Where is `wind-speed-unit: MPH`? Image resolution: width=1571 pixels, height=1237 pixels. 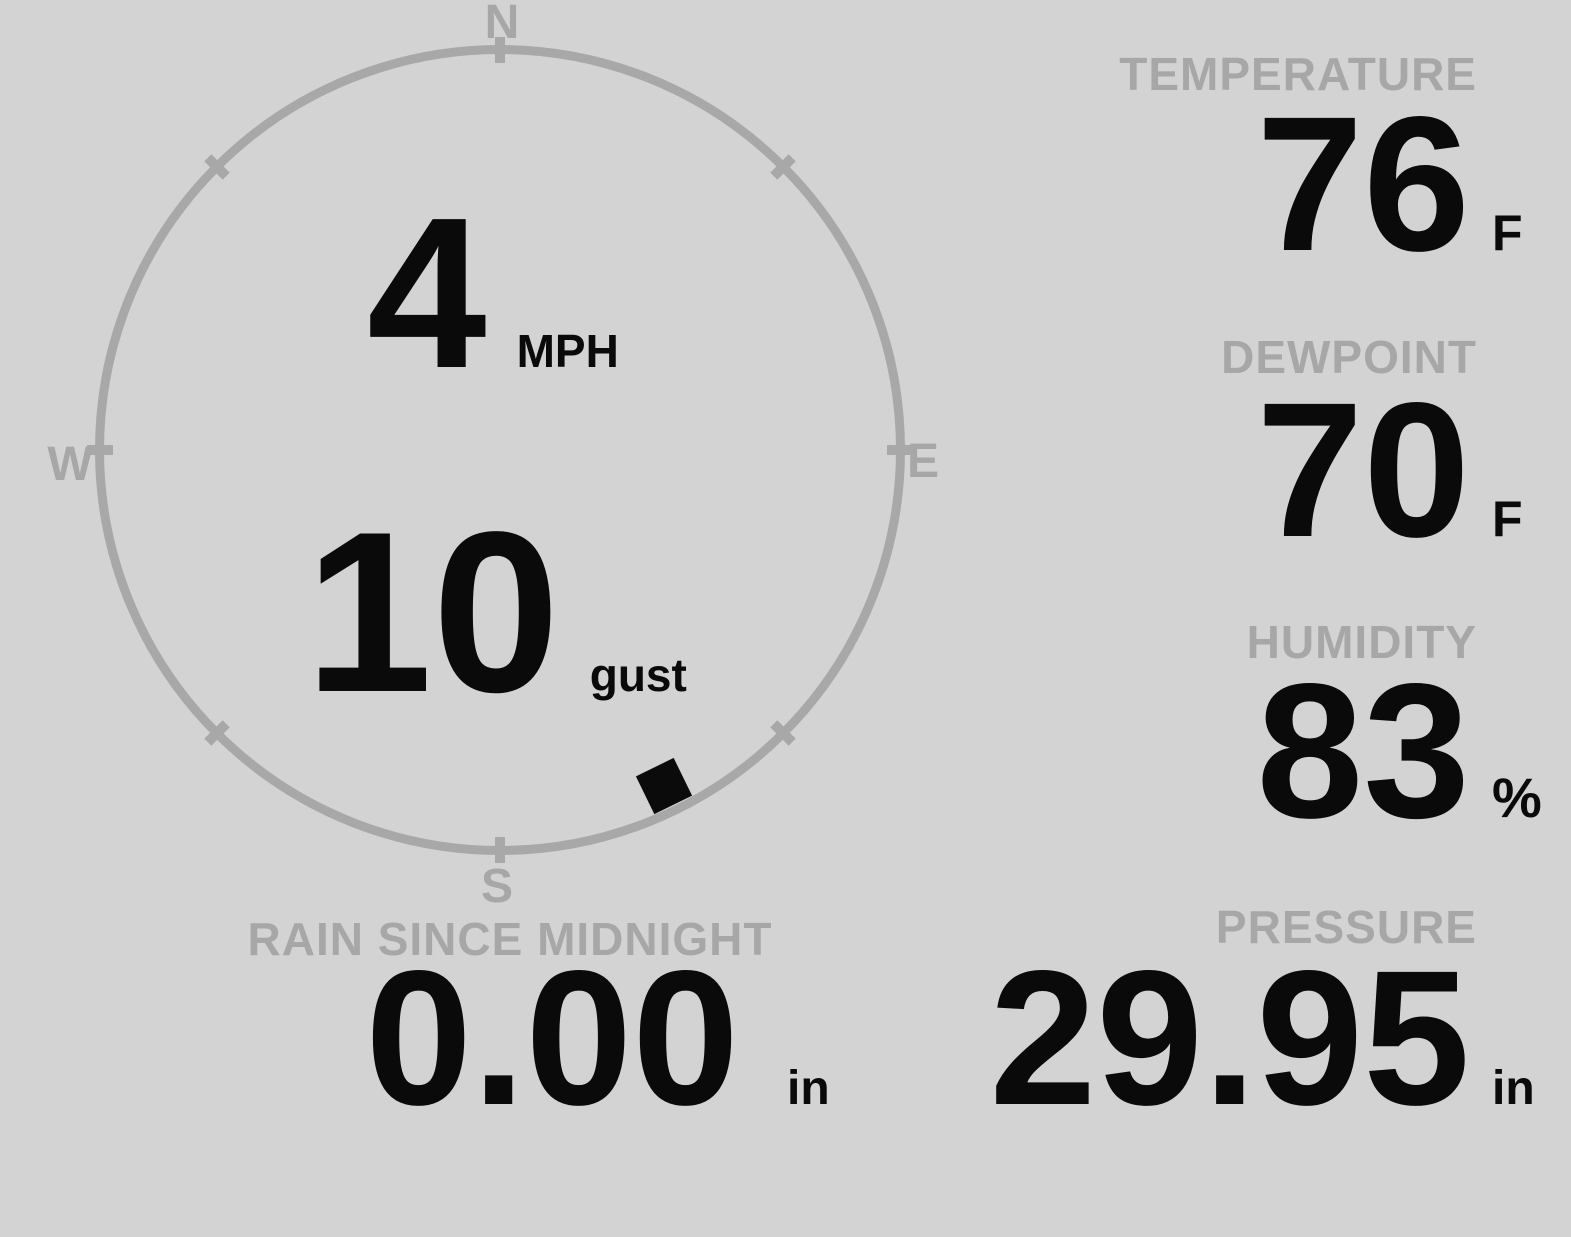 wind-speed-unit: MPH is located at coordinates (567, 351).